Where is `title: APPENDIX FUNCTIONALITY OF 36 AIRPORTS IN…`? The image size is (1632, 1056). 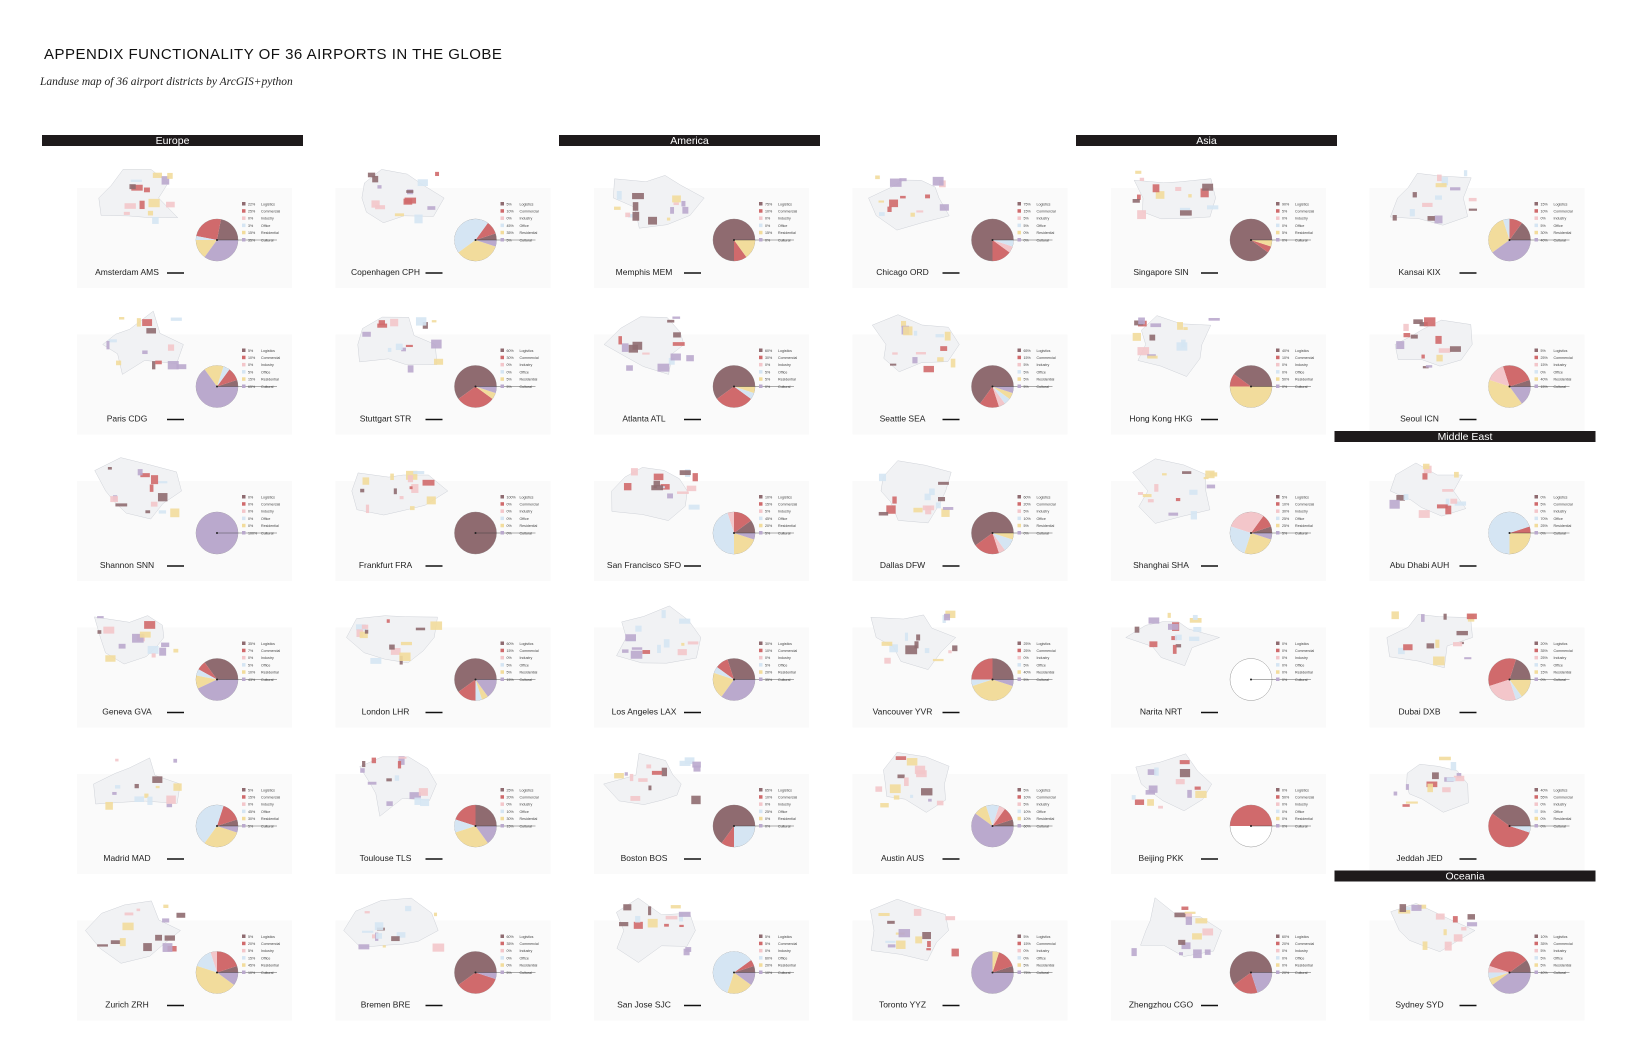
title: APPENDIX FUNCTIONALITY OF 36 AIRPORTS IN… is located at coordinates (273, 54).